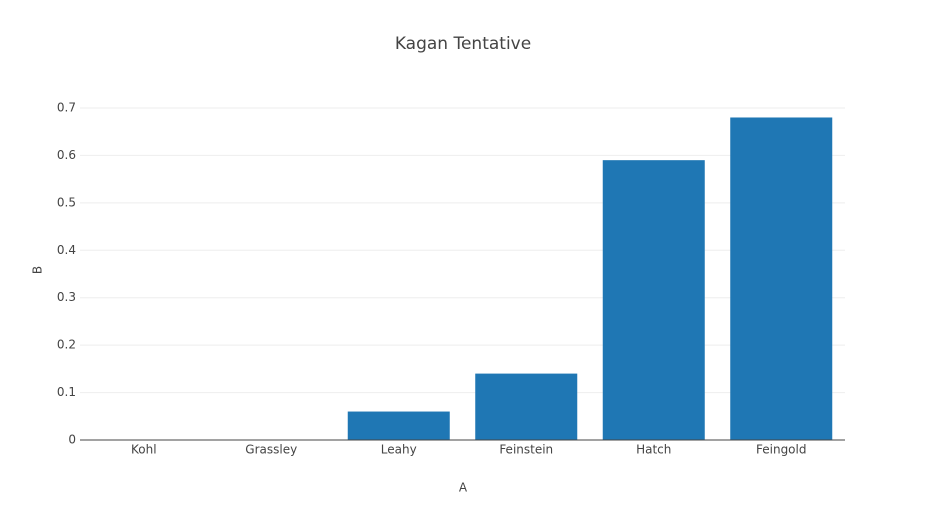  I want to click on x-axis-label: A, so click(463, 488).